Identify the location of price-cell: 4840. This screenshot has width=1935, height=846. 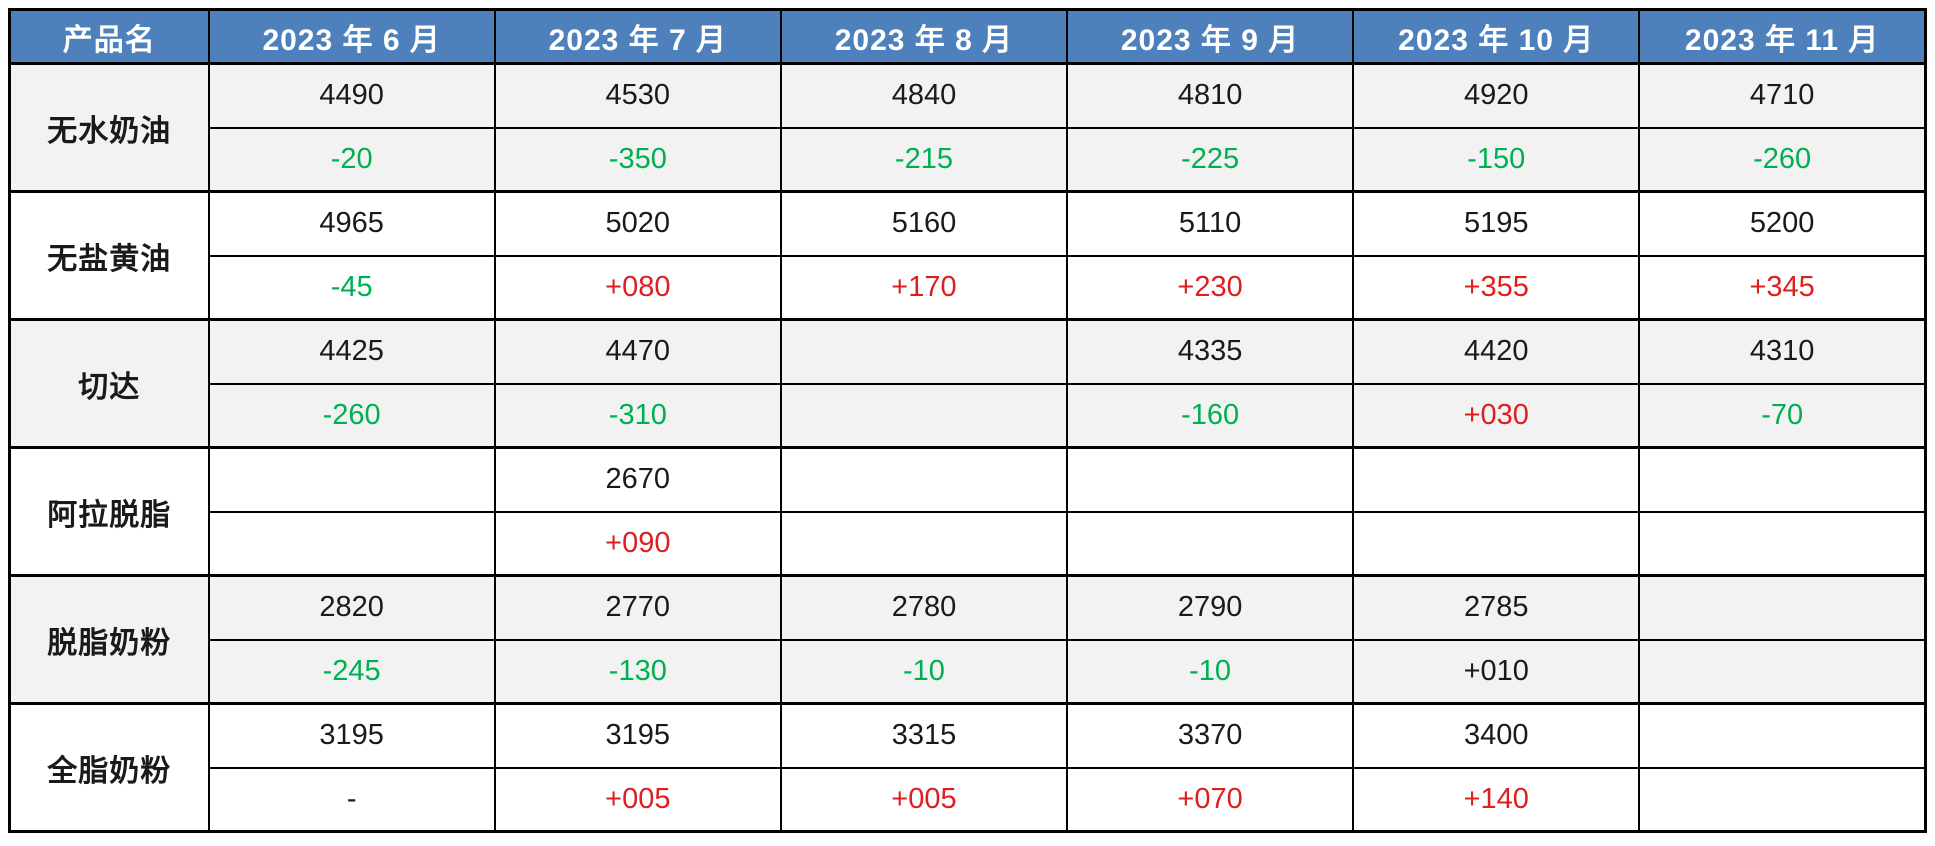
(924, 95).